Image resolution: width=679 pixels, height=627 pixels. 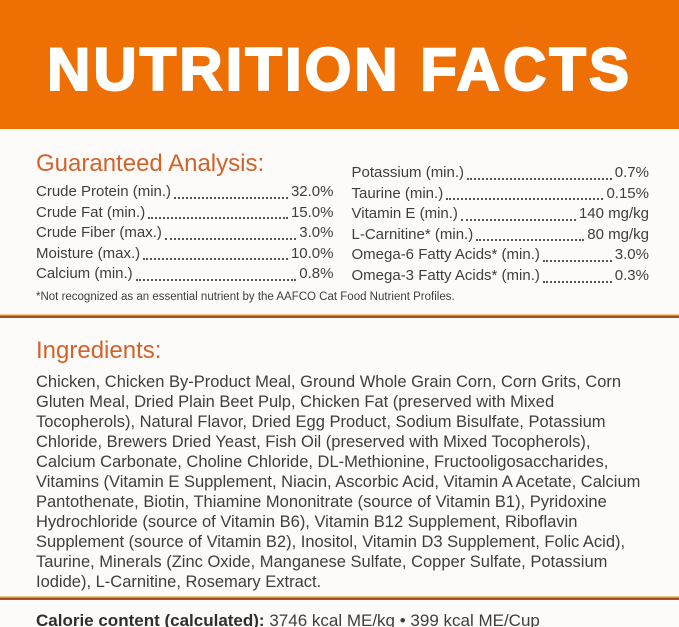 I want to click on nutrient-row-crude-fiber: Crude Fiber (max.) 3.0%, so click(x=185, y=233).